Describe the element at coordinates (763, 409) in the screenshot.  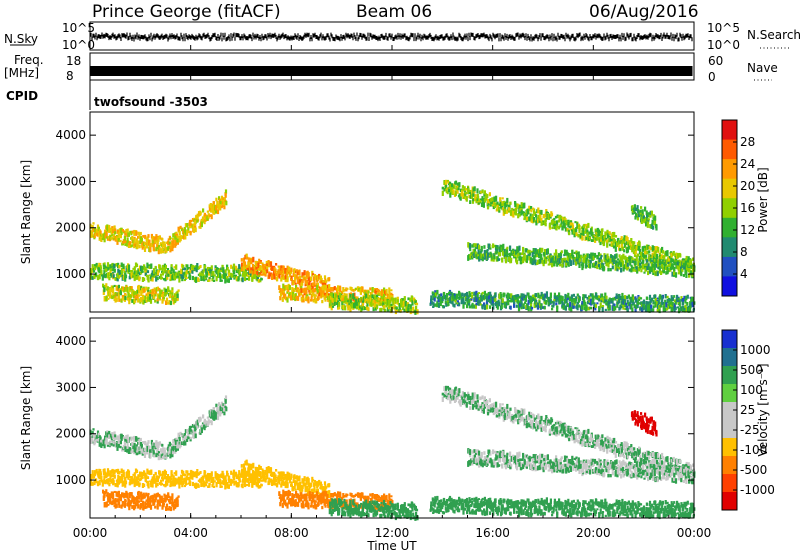
I see `velocity-colorbar-label: Velocity [m s⁻¹]` at that location.